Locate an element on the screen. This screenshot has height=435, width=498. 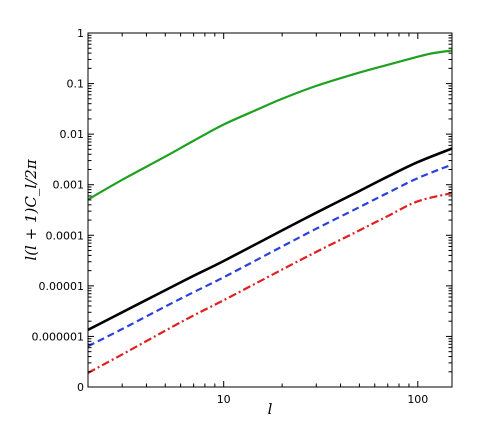
x-tick-label: 10 is located at coordinates (224, 399).